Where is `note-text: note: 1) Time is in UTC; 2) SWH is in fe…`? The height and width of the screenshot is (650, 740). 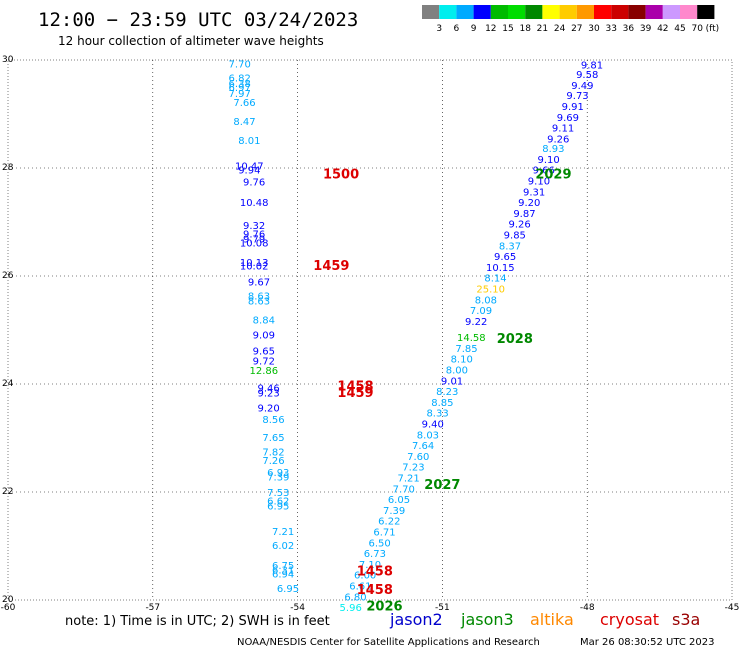
note-text: note: 1) Time is in UTC; 2) SWH is in fe… is located at coordinates (197, 621).